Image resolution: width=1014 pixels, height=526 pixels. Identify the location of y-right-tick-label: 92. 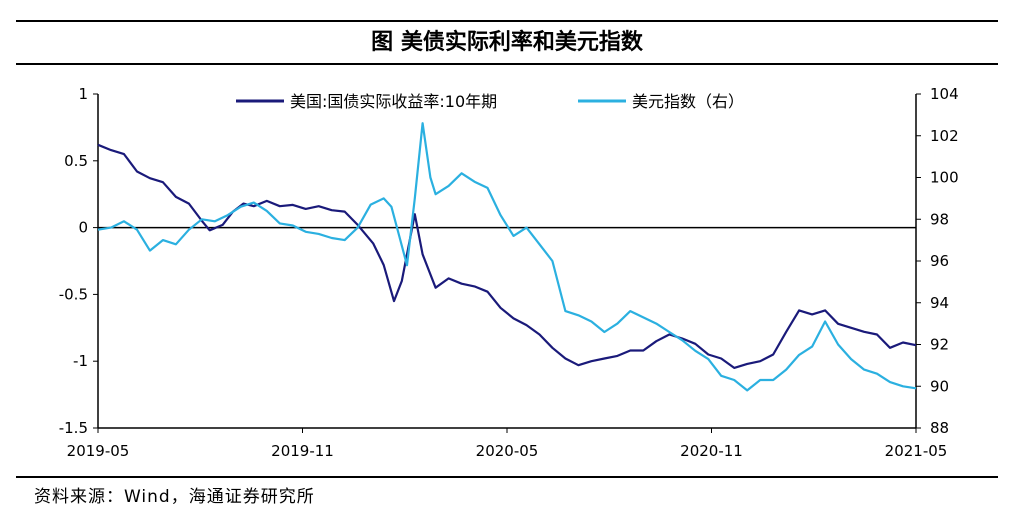
(939, 345).